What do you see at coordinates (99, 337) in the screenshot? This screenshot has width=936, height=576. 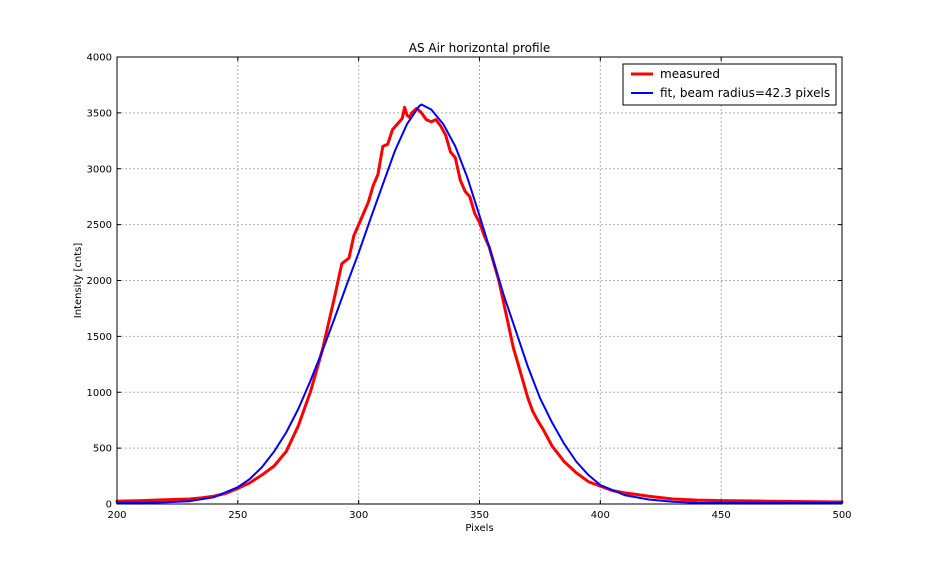 I see `y-tick-label: 1500` at bounding box center [99, 337].